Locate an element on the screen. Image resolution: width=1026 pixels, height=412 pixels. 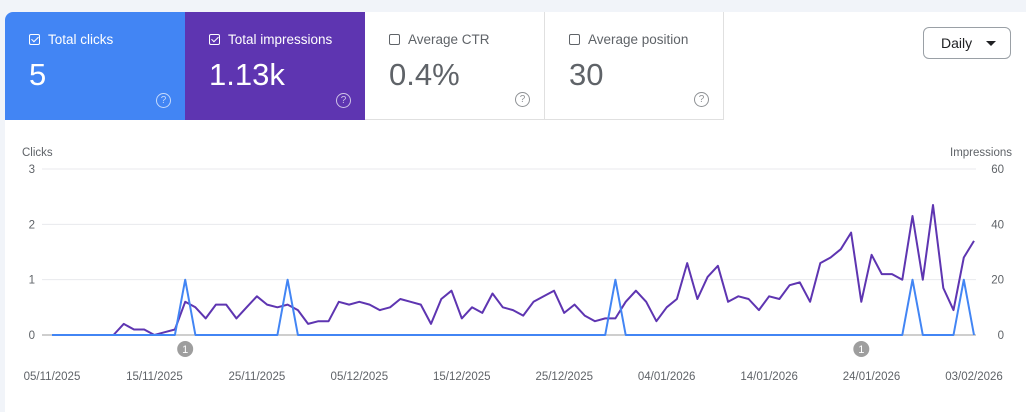
x-tick-label: 05/12/2025 is located at coordinates (360, 377).